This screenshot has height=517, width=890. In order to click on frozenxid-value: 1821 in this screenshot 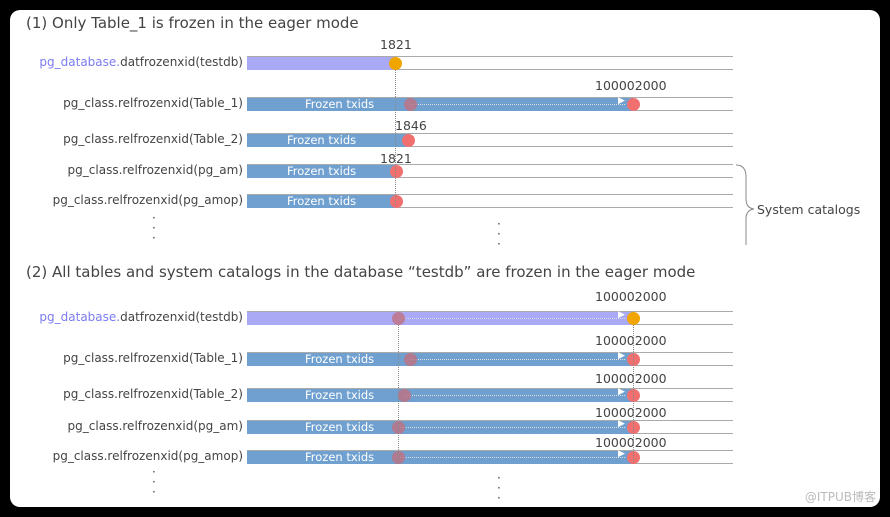, I will do `click(396, 44)`.